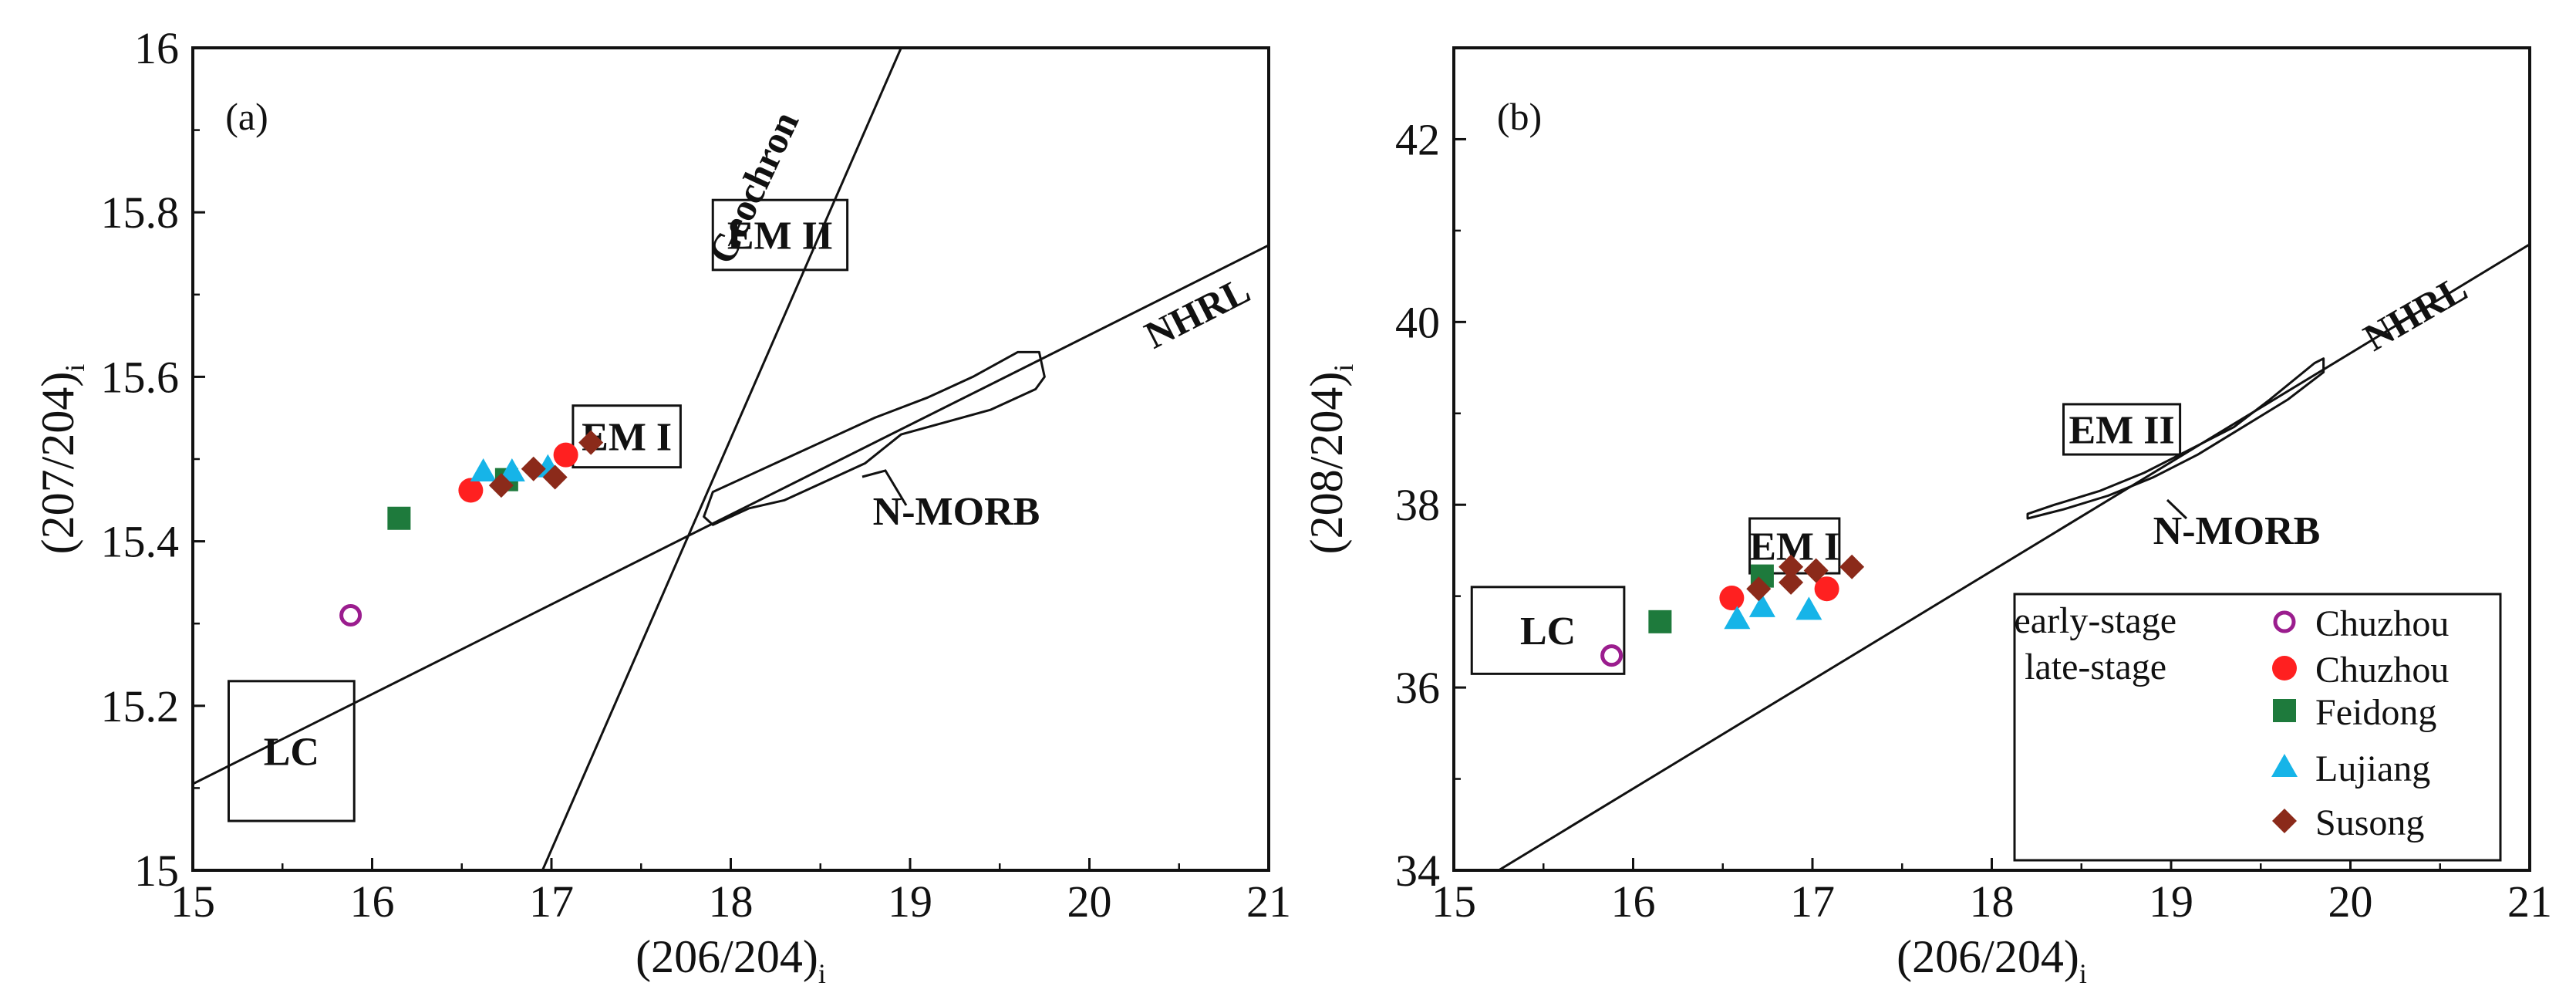 This screenshot has width=2576, height=1003. What do you see at coordinates (140, 706) in the screenshot?
I see `y-tick-label: 15.2` at bounding box center [140, 706].